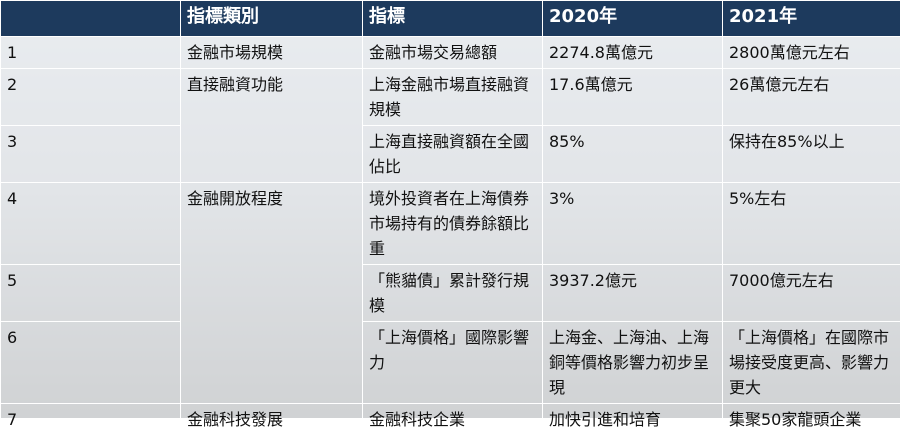 Image resolution: width=900 pixels, height=437 pixels. What do you see at coordinates (453, 293) in the screenshot?
I see `indicator-cell: 「熊貓債」累計發行規模` at bounding box center [453, 293].